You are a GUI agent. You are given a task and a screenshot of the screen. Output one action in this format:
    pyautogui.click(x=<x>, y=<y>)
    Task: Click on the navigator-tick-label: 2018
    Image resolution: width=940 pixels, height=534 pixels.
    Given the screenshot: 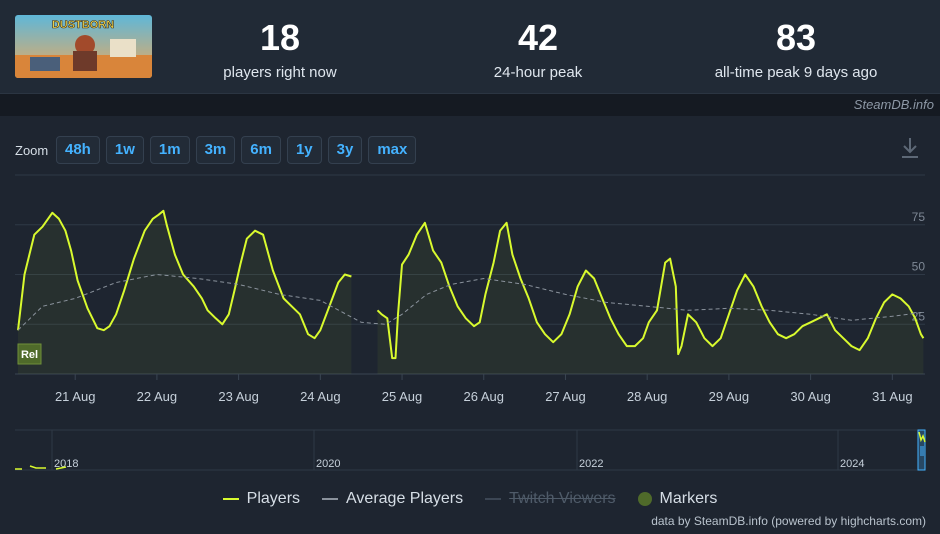 What is the action you would take?
    pyautogui.click(x=66, y=464)
    